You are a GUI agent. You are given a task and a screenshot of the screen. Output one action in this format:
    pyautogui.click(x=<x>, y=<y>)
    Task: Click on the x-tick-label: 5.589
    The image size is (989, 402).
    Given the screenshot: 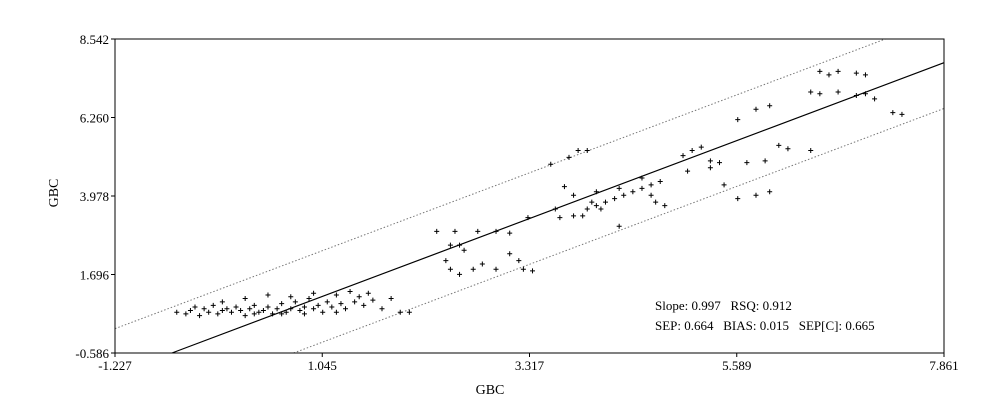 What is the action you would take?
    pyautogui.click(x=736, y=365)
    